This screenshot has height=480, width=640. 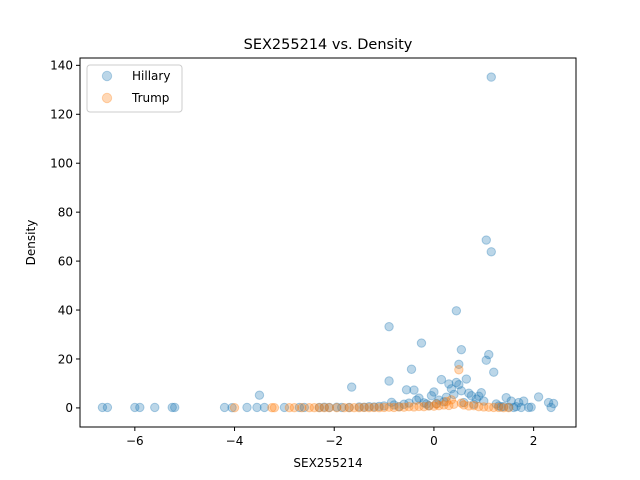 What do you see at coordinates (434, 441) in the screenshot?
I see `x-tick-label: 0` at bounding box center [434, 441].